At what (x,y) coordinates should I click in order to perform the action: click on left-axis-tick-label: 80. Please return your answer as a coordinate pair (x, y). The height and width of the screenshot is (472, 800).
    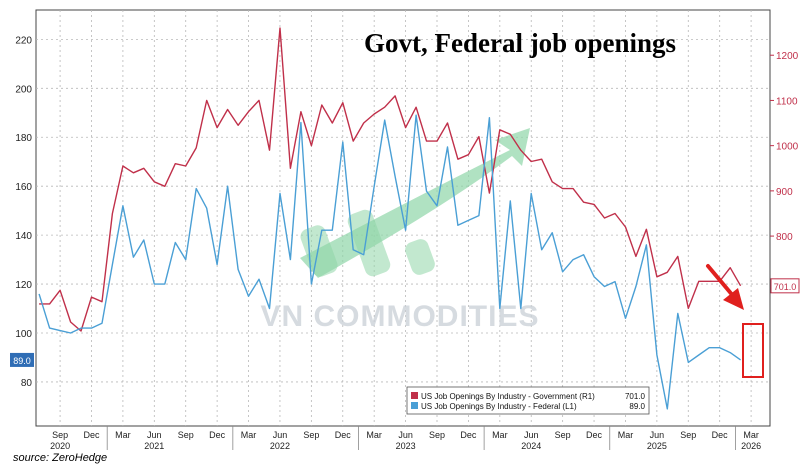
    Looking at the image, I should click on (27, 383).